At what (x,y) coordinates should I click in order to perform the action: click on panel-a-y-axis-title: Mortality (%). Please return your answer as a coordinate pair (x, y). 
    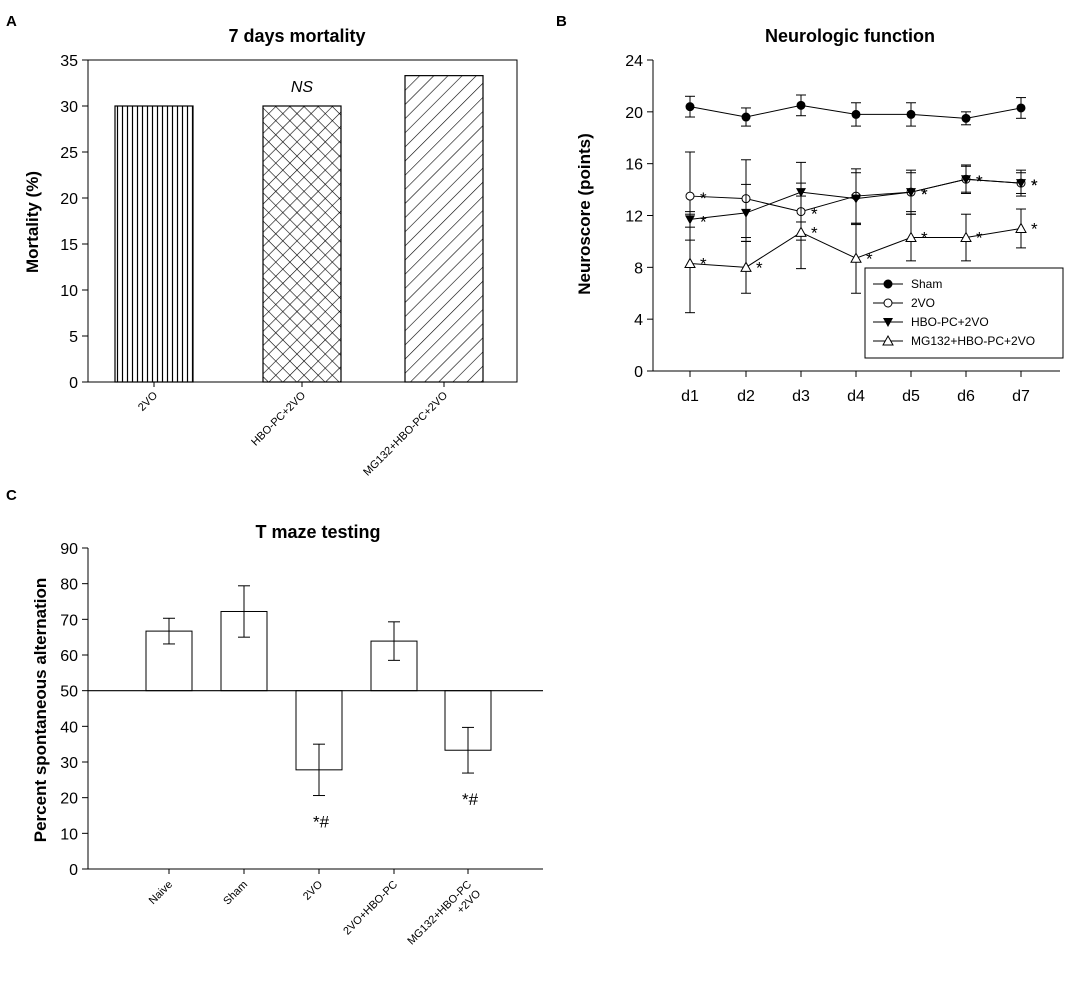
    Looking at the image, I should click on (32, 222).